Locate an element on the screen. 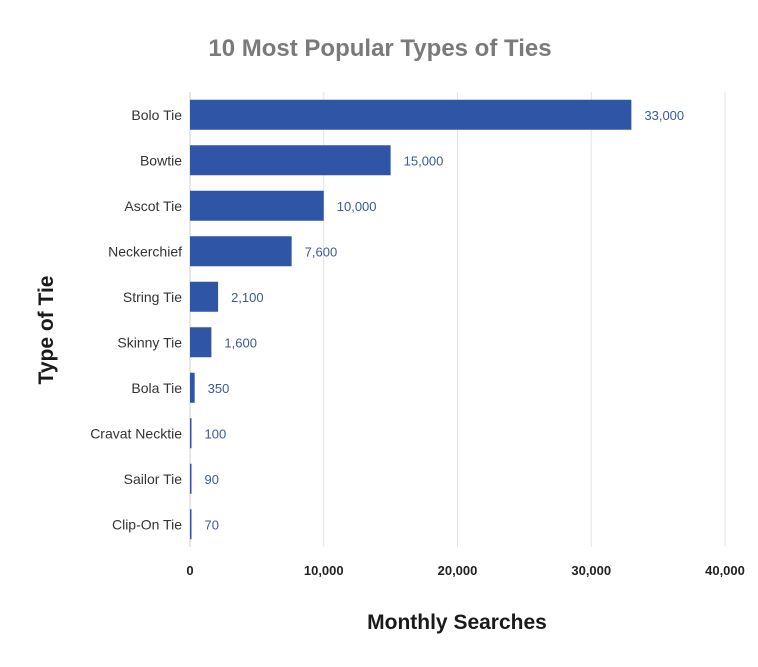  data-label: 7,600 is located at coordinates (321, 251).